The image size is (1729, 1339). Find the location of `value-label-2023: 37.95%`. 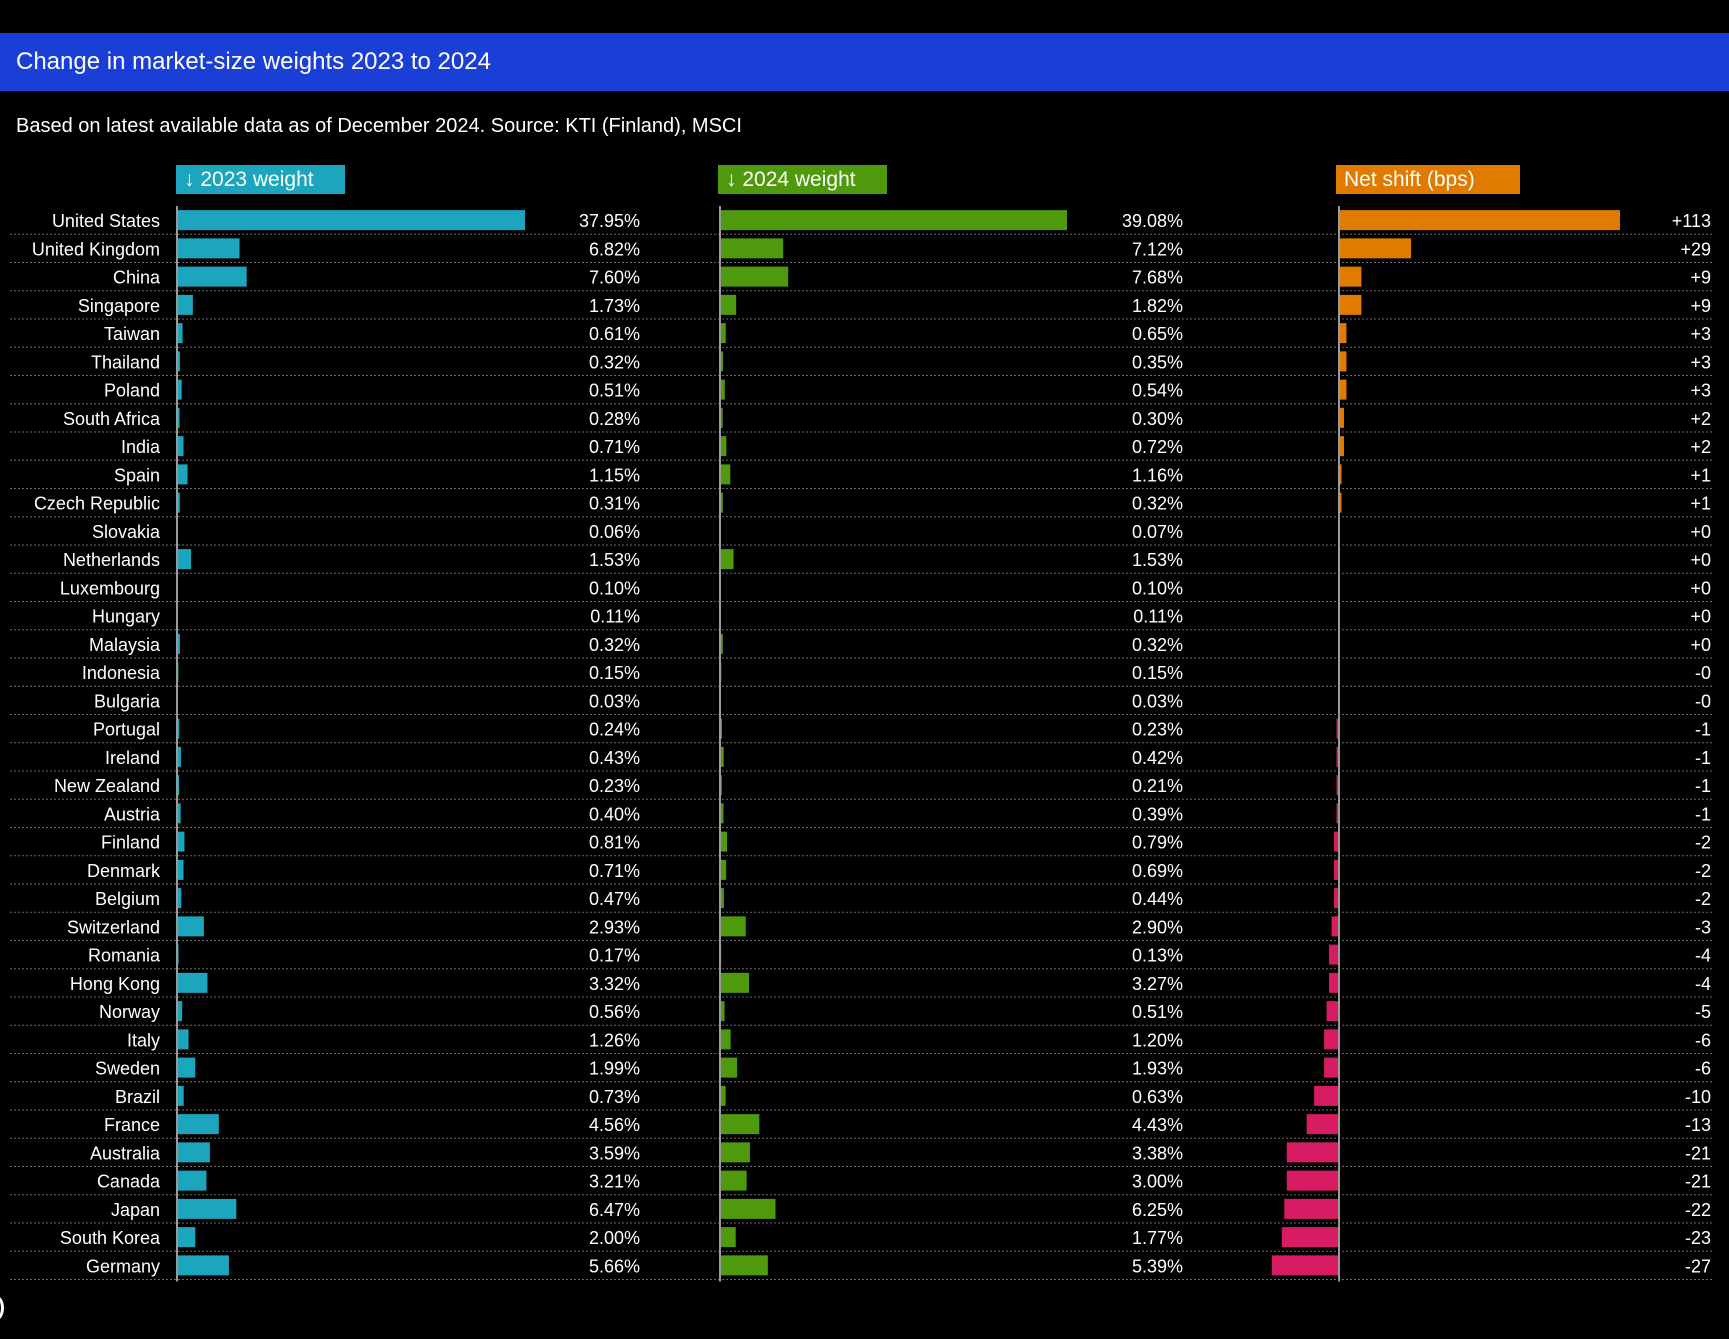

value-label-2023: 37.95% is located at coordinates (609, 221).